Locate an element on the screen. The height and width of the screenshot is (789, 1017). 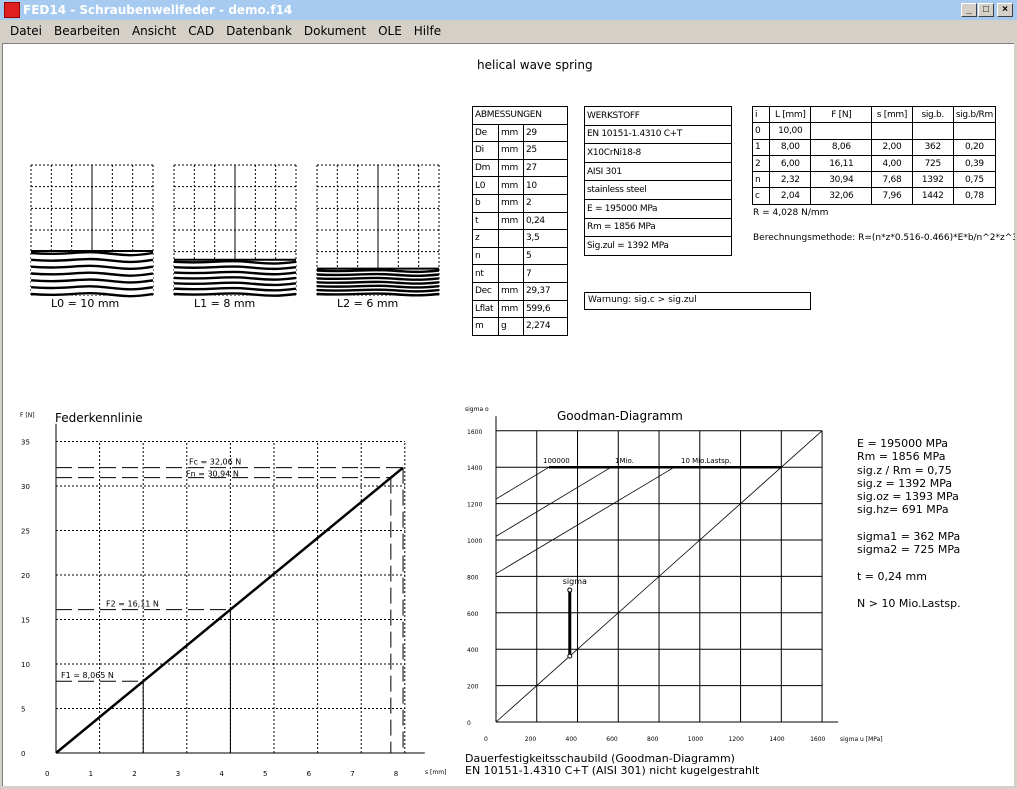
table-cell: 2 is located at coordinates (761, 163).